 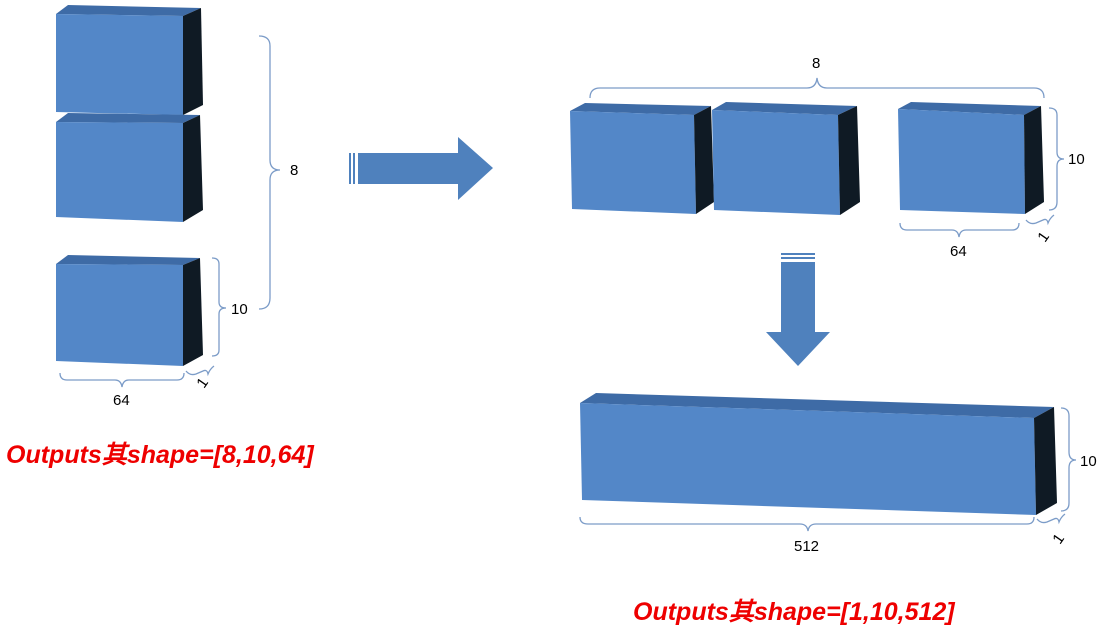 What do you see at coordinates (959, 230) in the screenshot?
I see `right-top-width-bracket` at bounding box center [959, 230].